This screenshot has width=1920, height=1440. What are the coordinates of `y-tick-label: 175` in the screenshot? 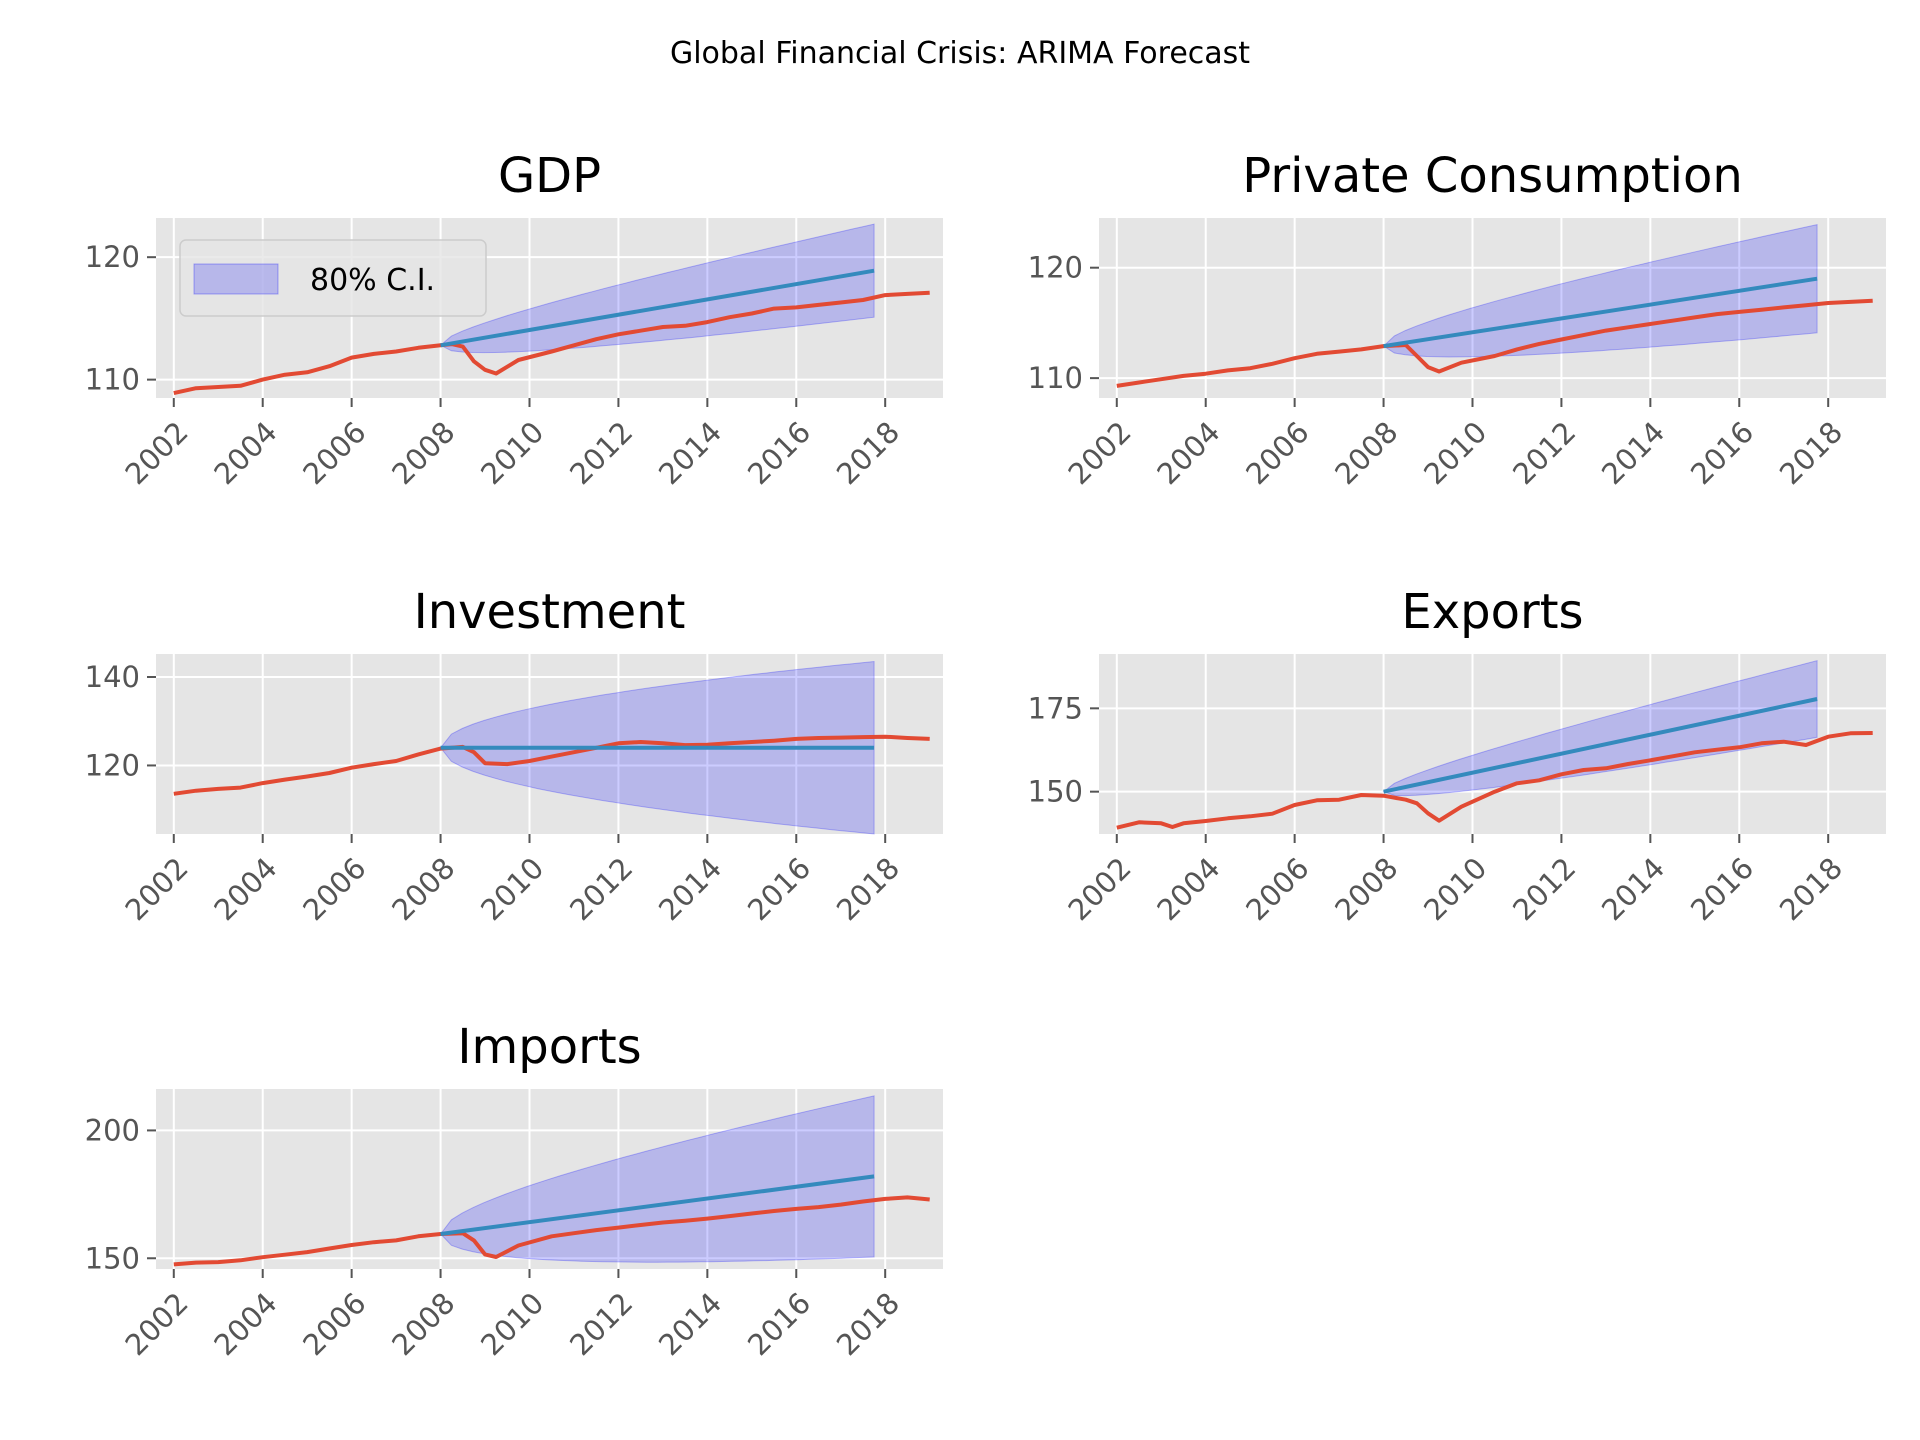 It's located at (1055, 708).